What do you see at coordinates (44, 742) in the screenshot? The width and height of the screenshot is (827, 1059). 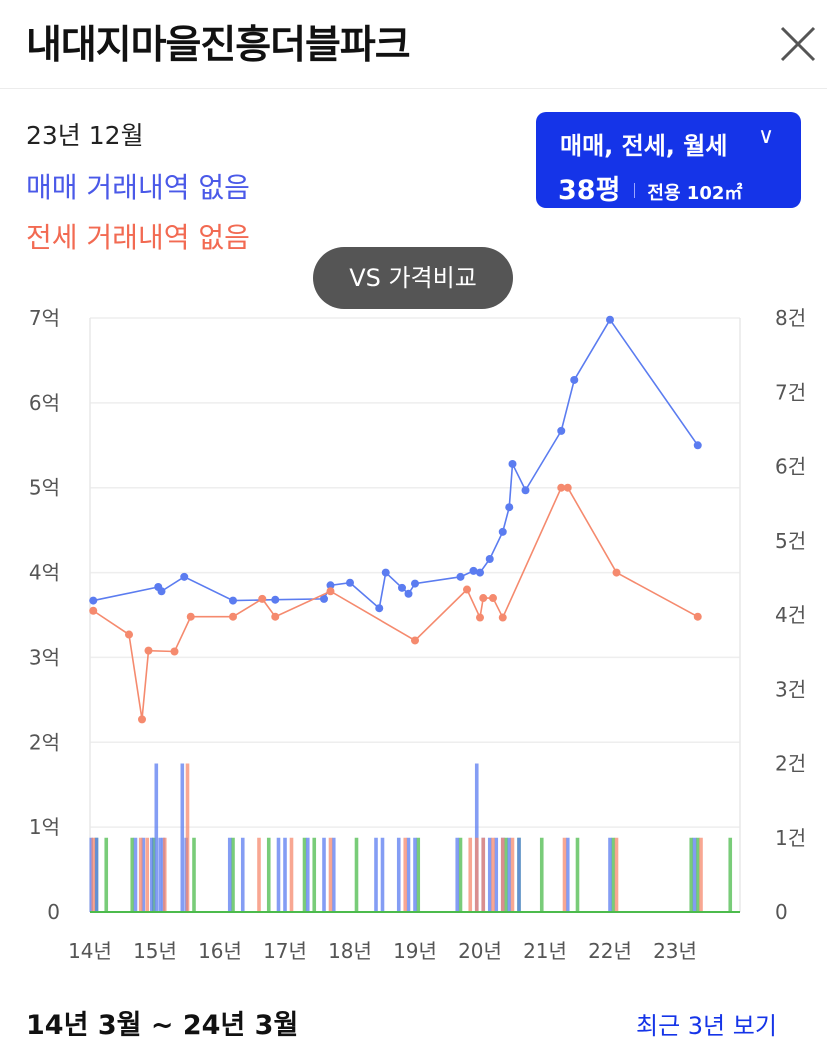 I see `y-left-tick-label: 2억` at bounding box center [44, 742].